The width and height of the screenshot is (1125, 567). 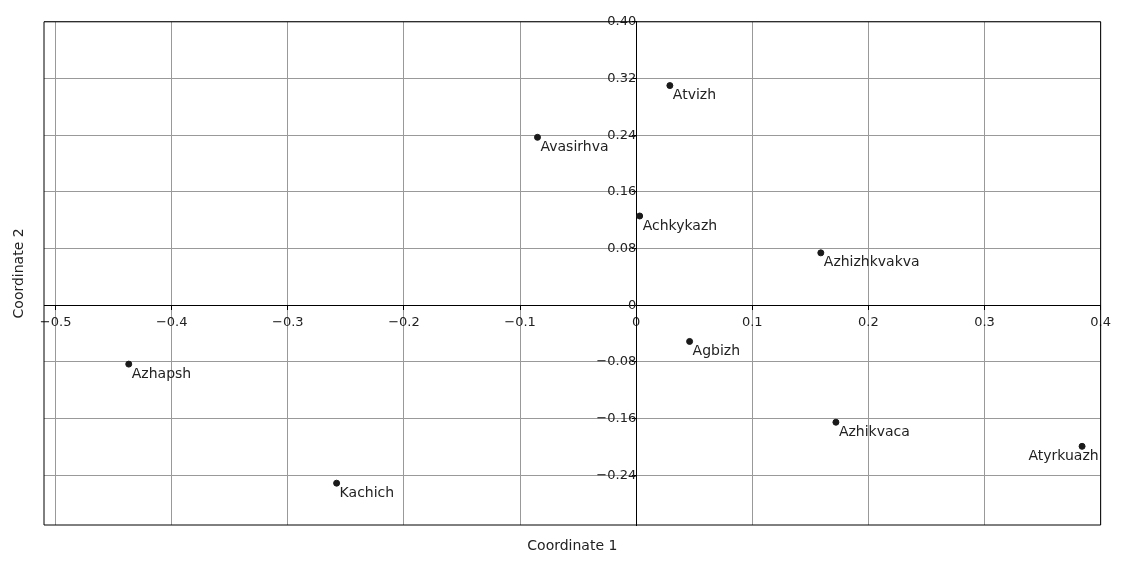 What do you see at coordinates (616, 418) in the screenshot?
I see `y-tick-label: −0.16` at bounding box center [616, 418].